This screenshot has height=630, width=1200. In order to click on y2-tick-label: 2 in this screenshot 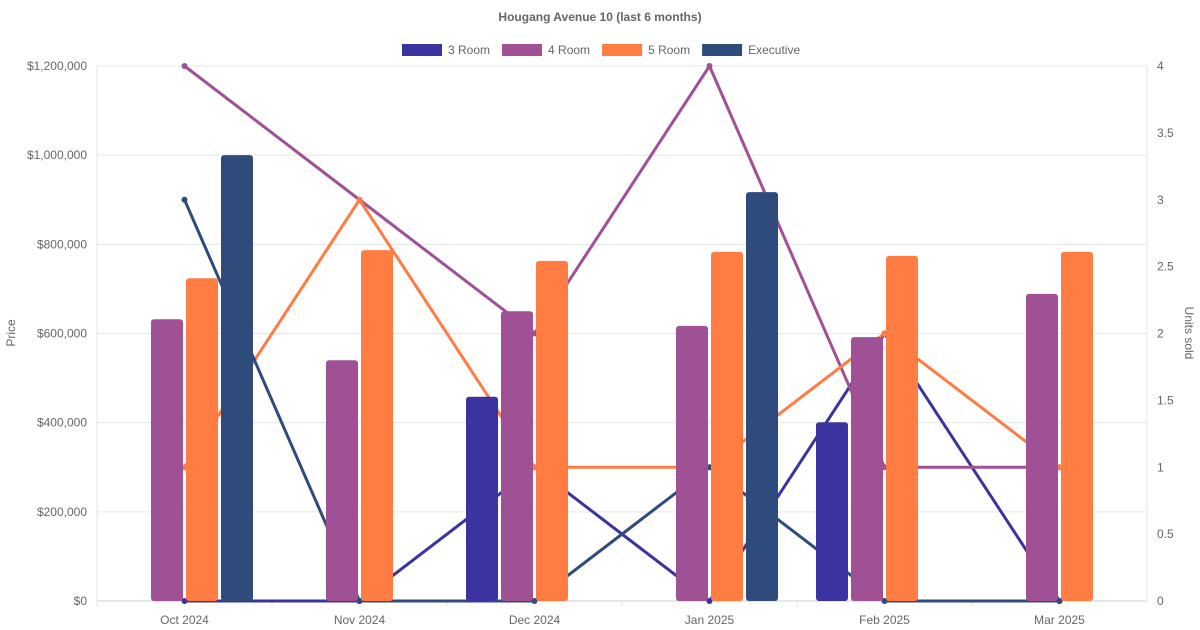, I will do `click(1160, 334)`.